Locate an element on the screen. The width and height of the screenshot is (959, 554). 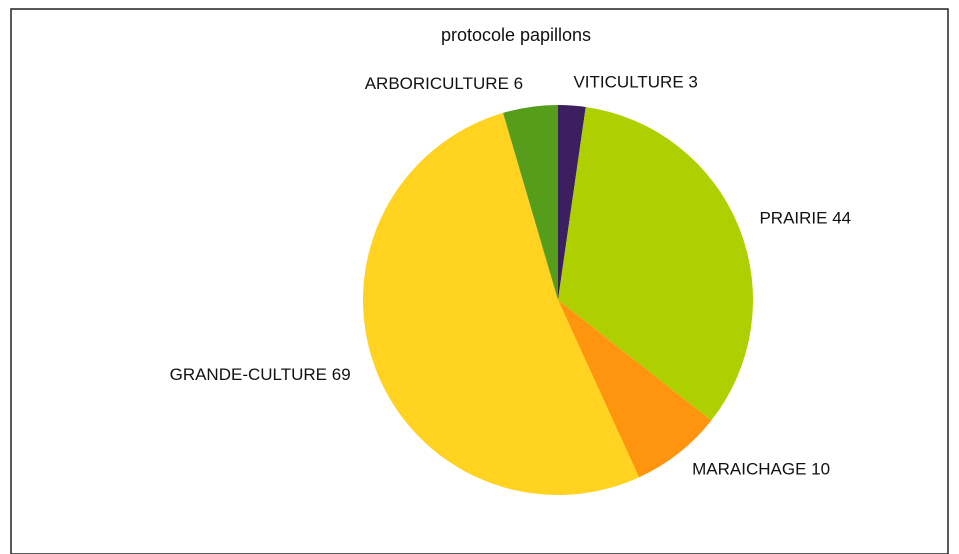
slice-label: MARAICHAGE 10 is located at coordinates (761, 469).